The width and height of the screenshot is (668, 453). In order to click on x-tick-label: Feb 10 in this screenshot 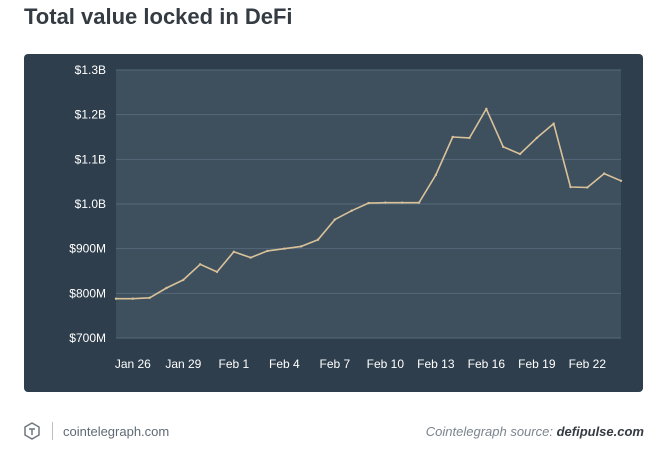, I will do `click(386, 364)`.